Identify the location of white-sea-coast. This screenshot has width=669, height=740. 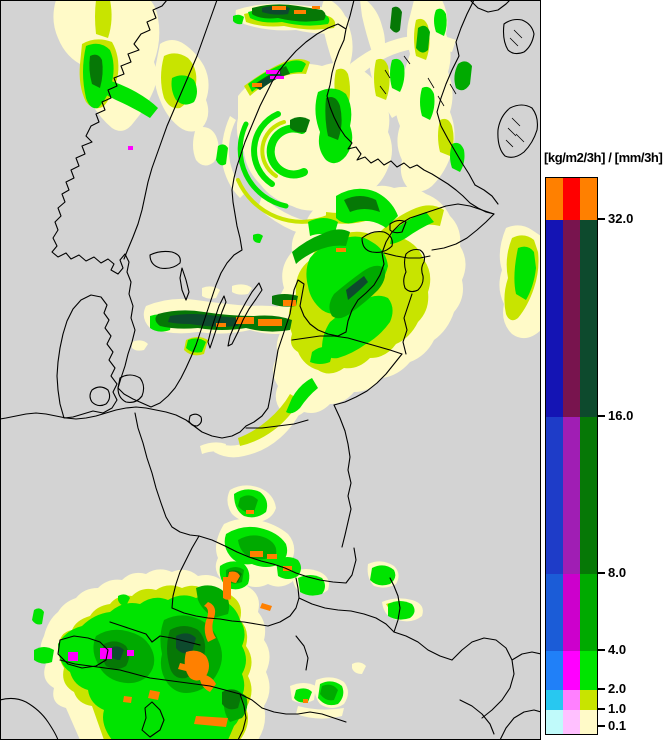
(490, 6).